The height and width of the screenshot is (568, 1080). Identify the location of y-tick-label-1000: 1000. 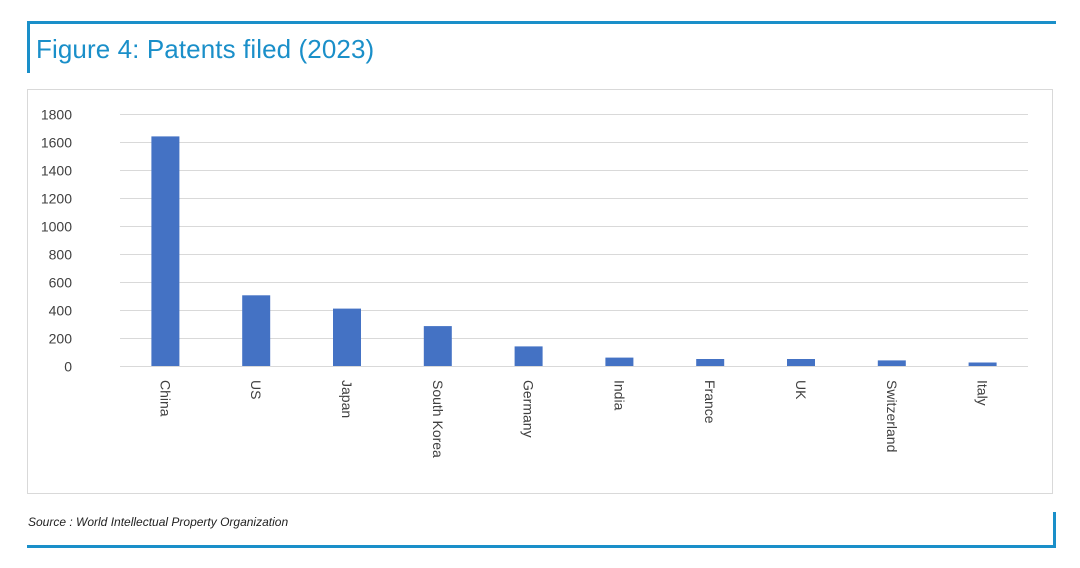
(56, 227).